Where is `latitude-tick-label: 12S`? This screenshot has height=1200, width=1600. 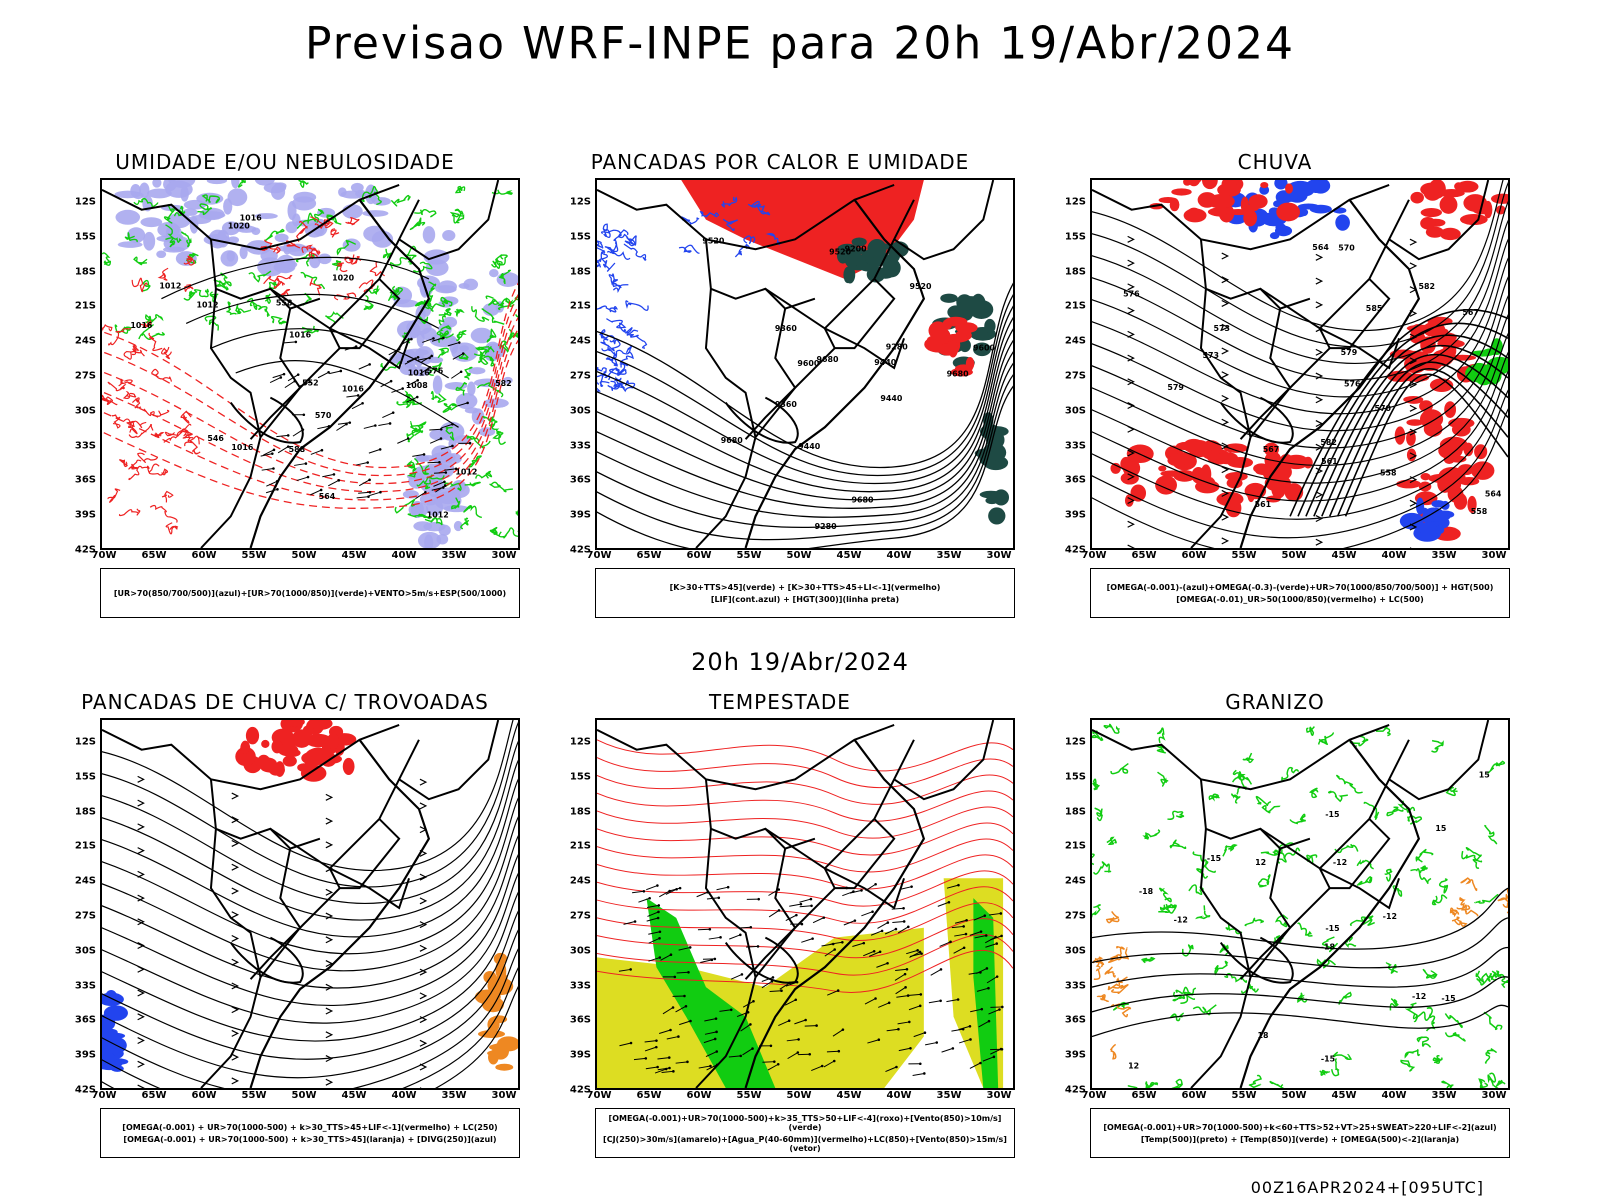 latitude-tick-label: 12S is located at coordinates (1075, 742).